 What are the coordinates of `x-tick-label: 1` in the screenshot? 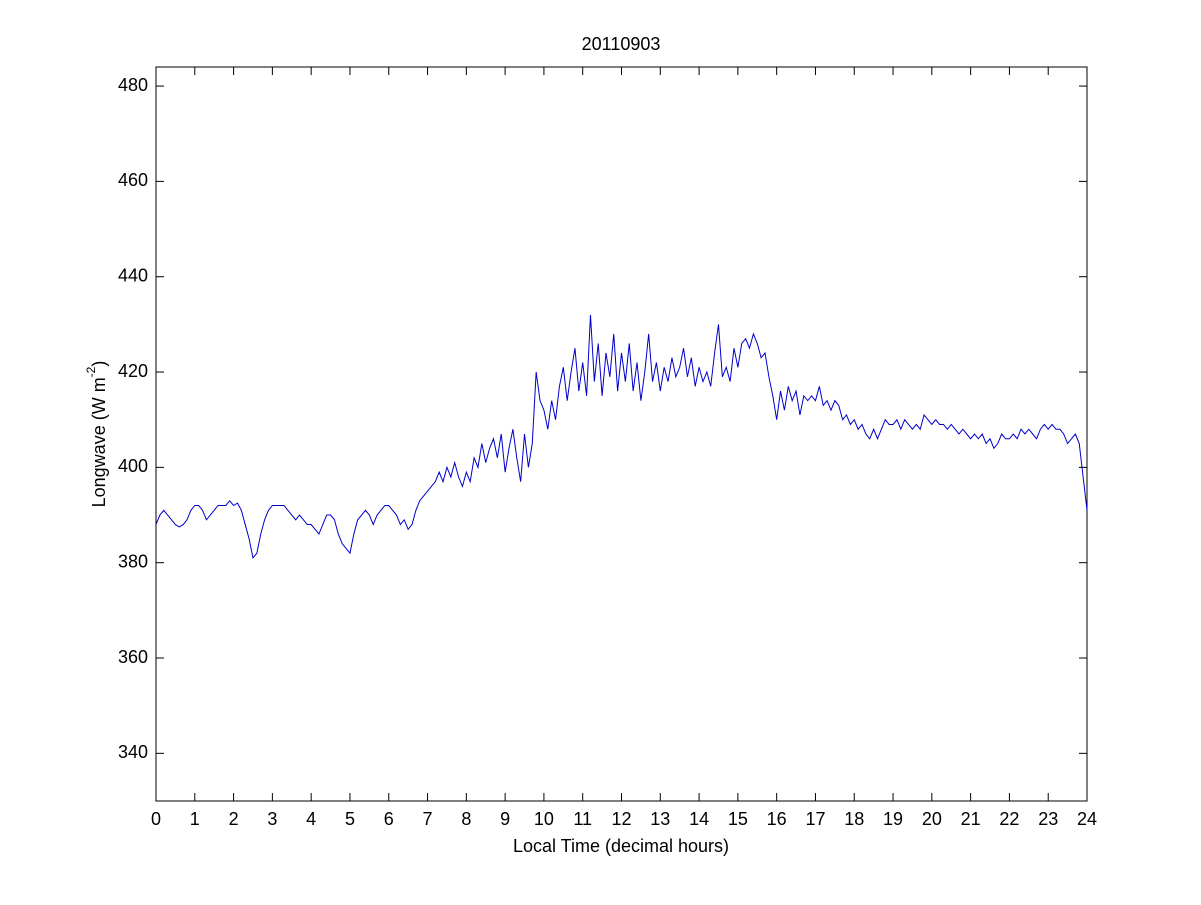 It's located at (195, 819).